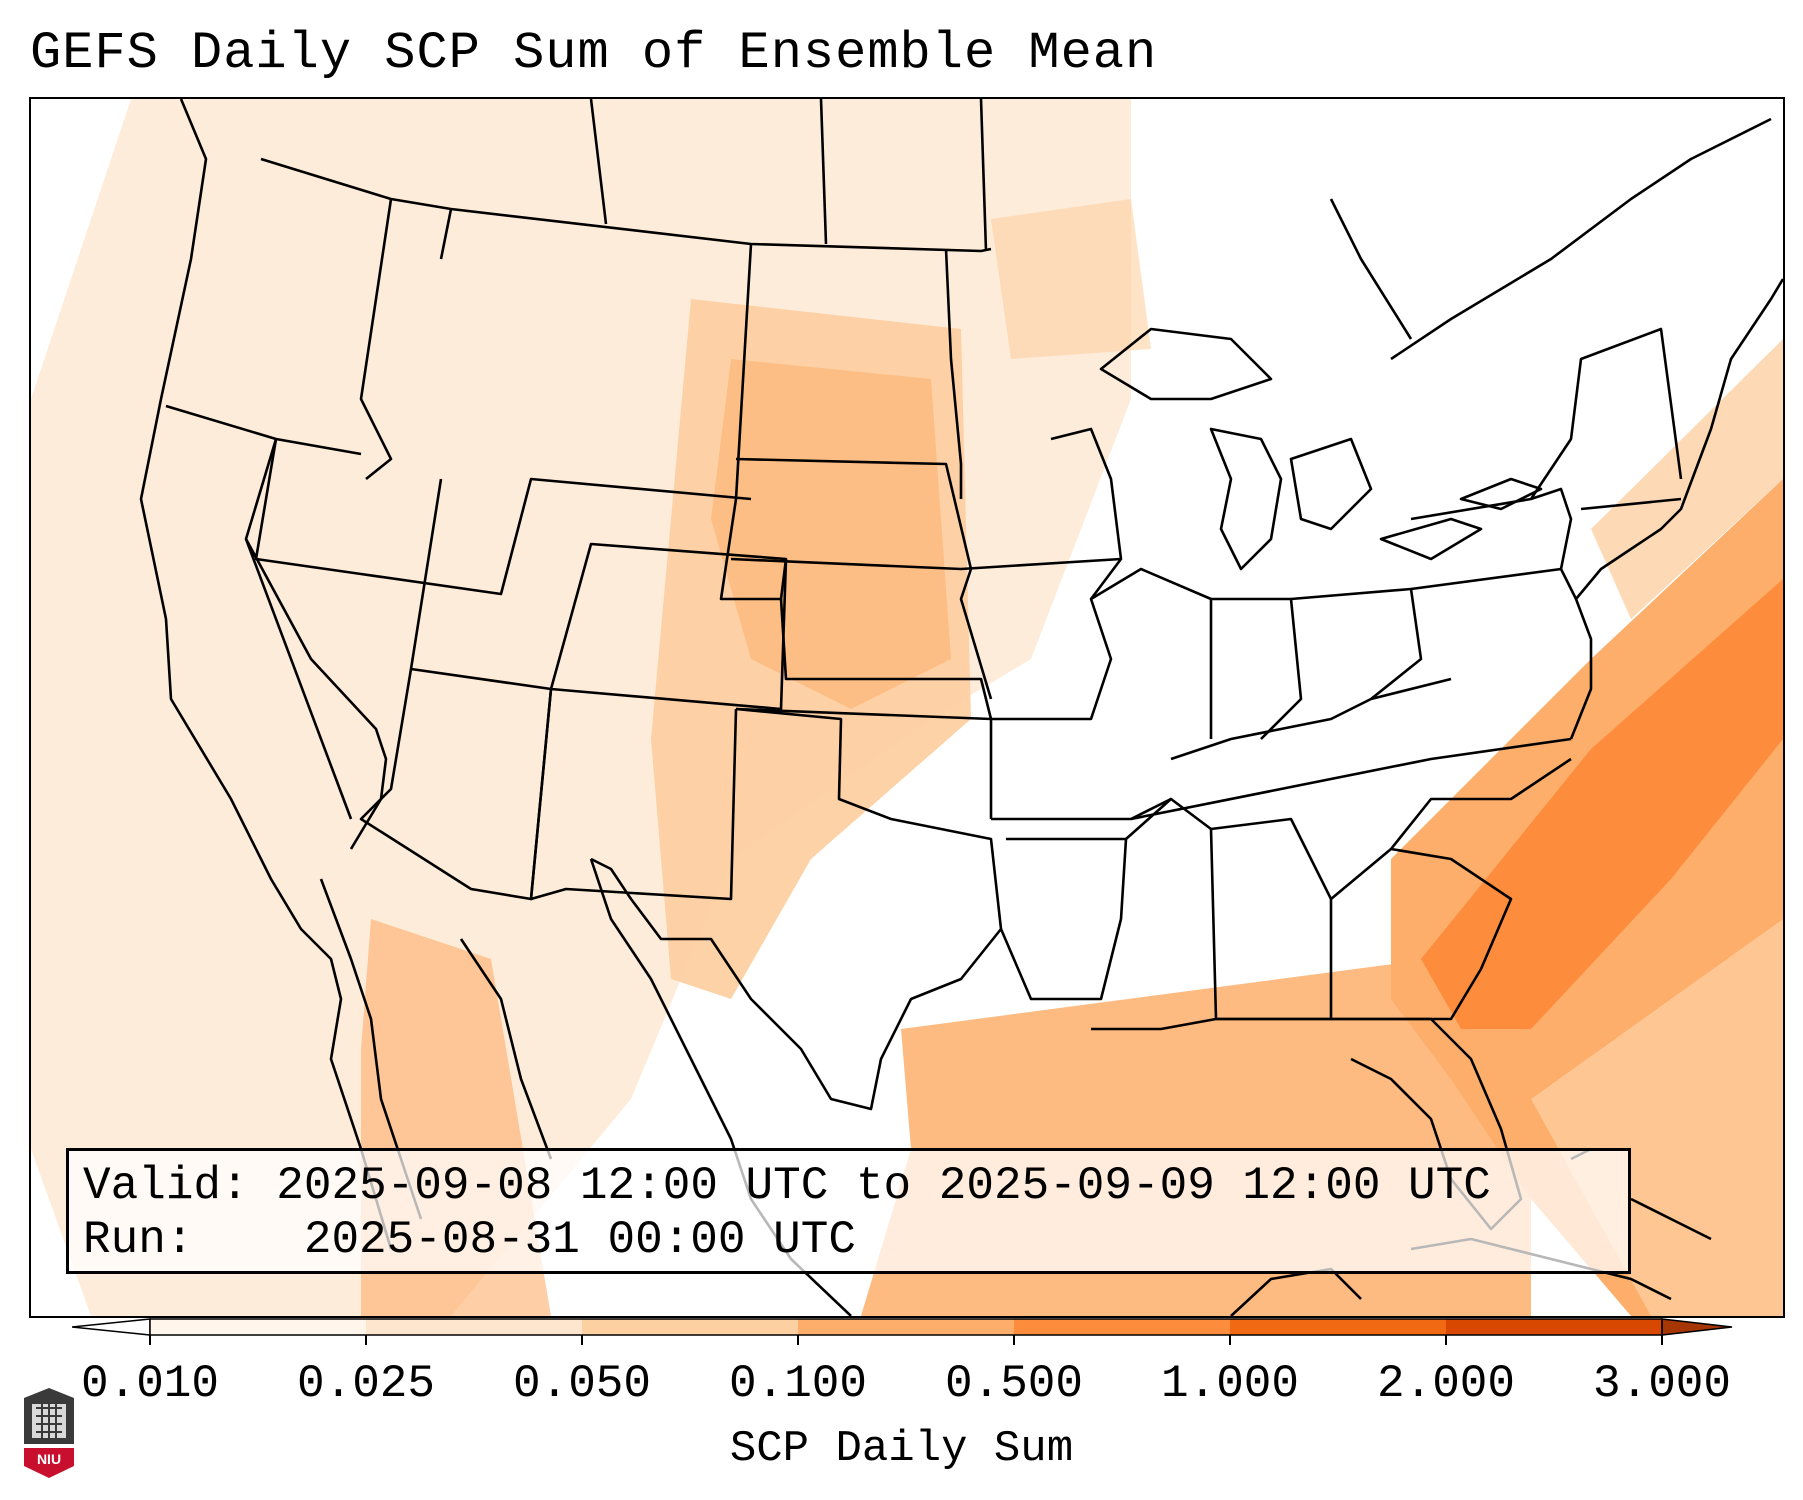 This screenshot has height=1500, width=1803. Describe the element at coordinates (582, 1384) in the screenshot. I see `colorbar-tick-label: 0.050` at that location.